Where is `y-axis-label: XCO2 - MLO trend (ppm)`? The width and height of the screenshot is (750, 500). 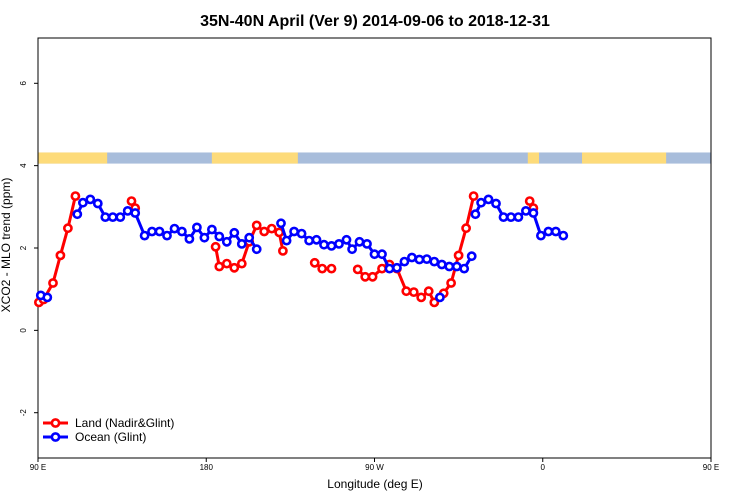
y-axis-label: XCO2 - MLO trend (ppm) is located at coordinates (6, 245).